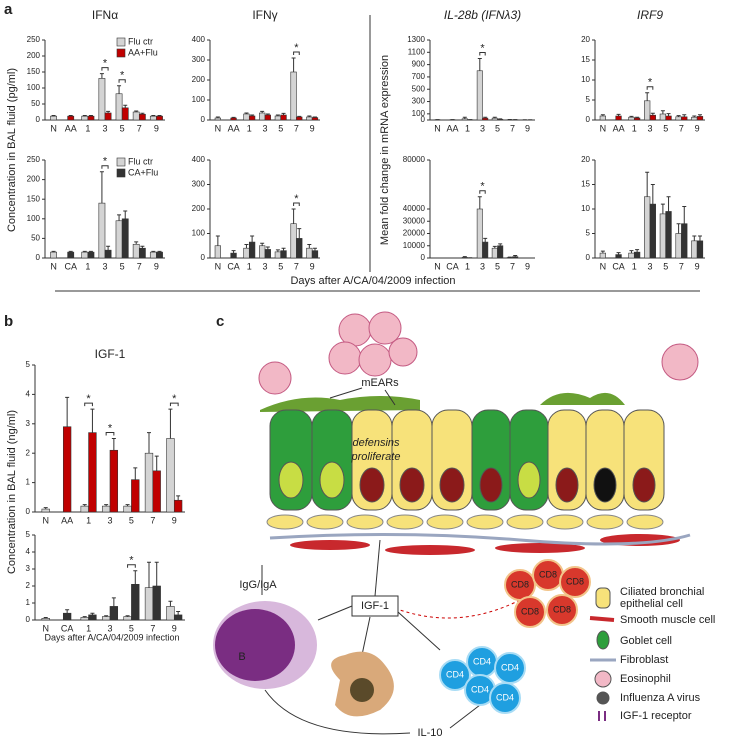  I want to click on legend-swatch, so click(121, 162).